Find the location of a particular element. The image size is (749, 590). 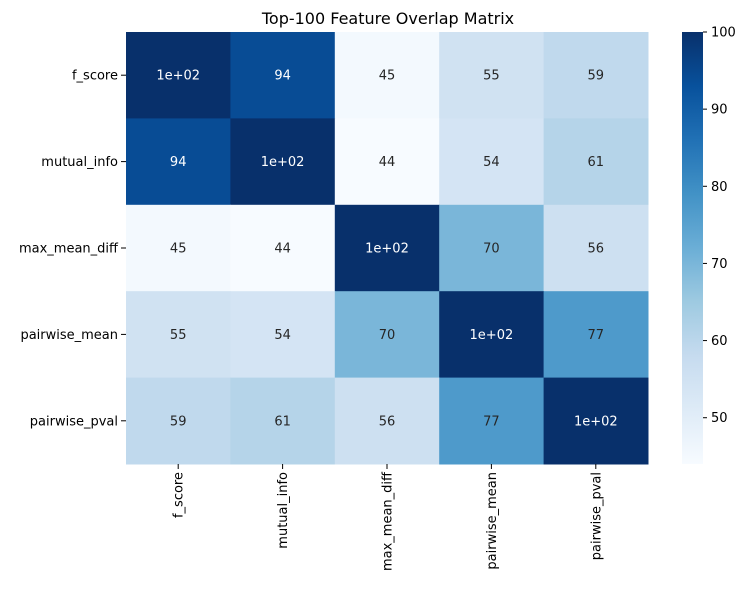

cell-label-r3-c1: 54 is located at coordinates (282, 335).